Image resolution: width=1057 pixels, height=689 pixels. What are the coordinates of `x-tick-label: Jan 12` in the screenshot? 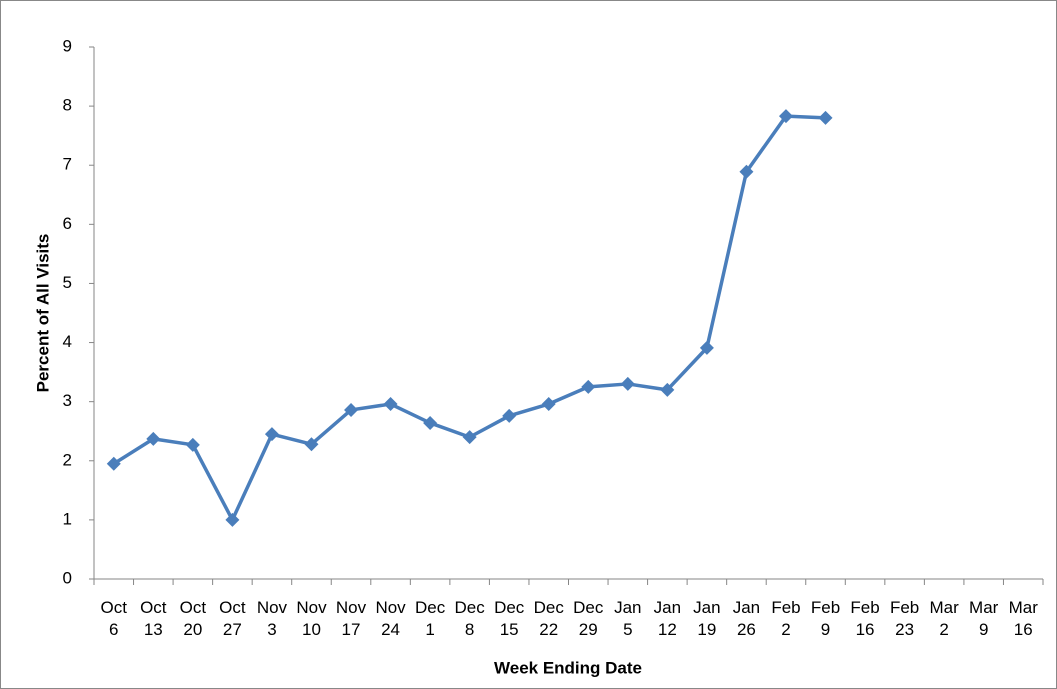 It's located at (667, 618).